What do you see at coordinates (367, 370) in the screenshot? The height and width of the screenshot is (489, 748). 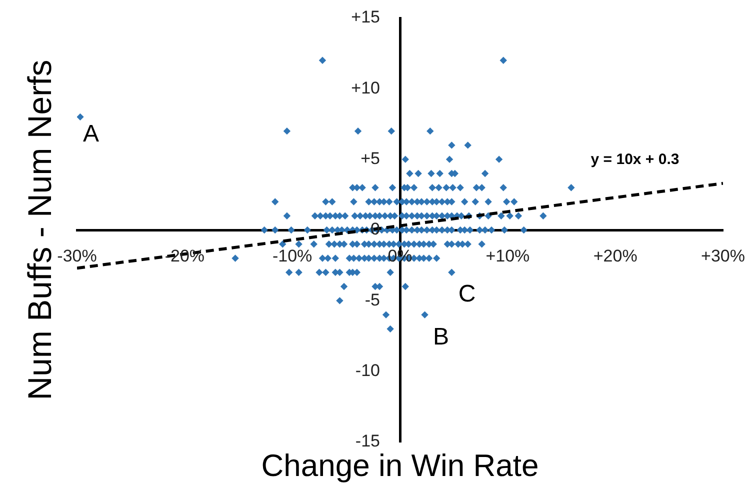 I see `y-tick-label: -10` at bounding box center [367, 370].